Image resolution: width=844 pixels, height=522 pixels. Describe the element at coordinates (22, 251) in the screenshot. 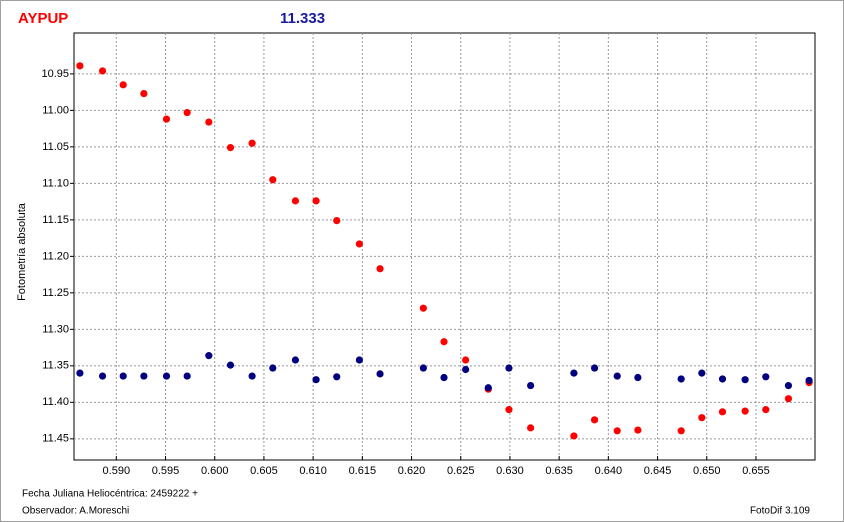

I see `y-axis-label: Fotometría absoluta` at that location.